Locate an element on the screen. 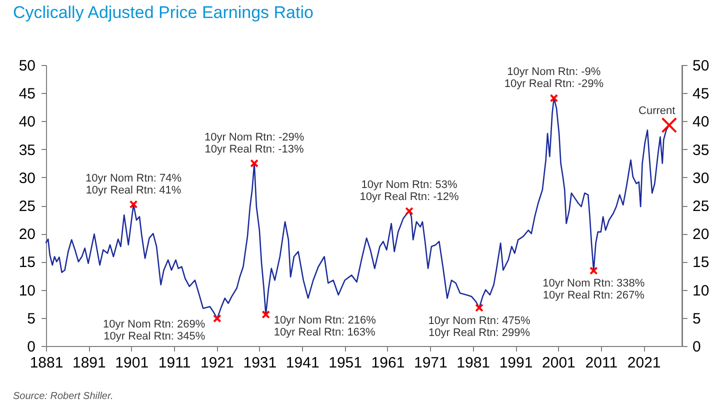 This screenshot has width=720, height=410. y2-tick-label: 40 is located at coordinates (701, 122).